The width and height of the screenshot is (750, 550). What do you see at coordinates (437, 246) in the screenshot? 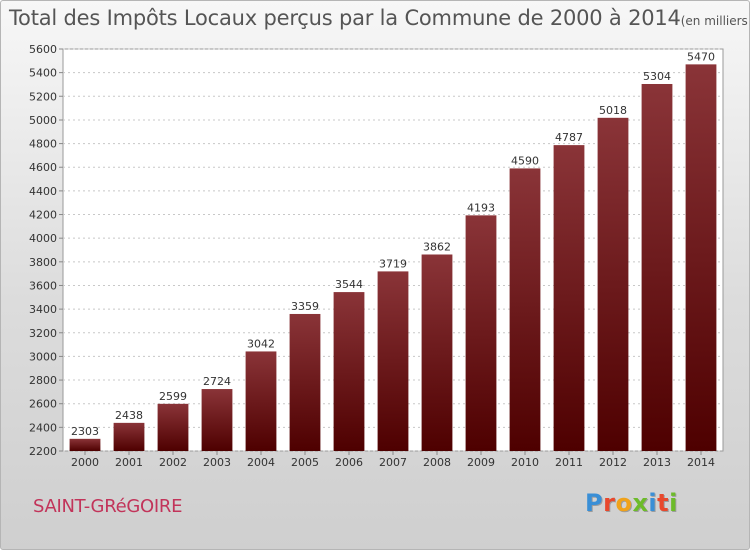
I see `data-label-2008: 3862` at bounding box center [437, 246].